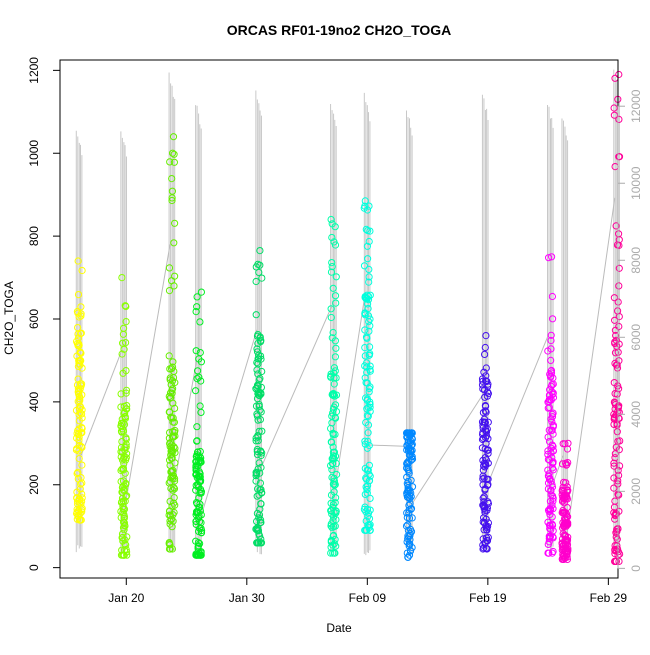  I want to click on x-axis: Jan 20 Jan 30 Feb 09 Feb 19 Feb 29, so click(368, 591).